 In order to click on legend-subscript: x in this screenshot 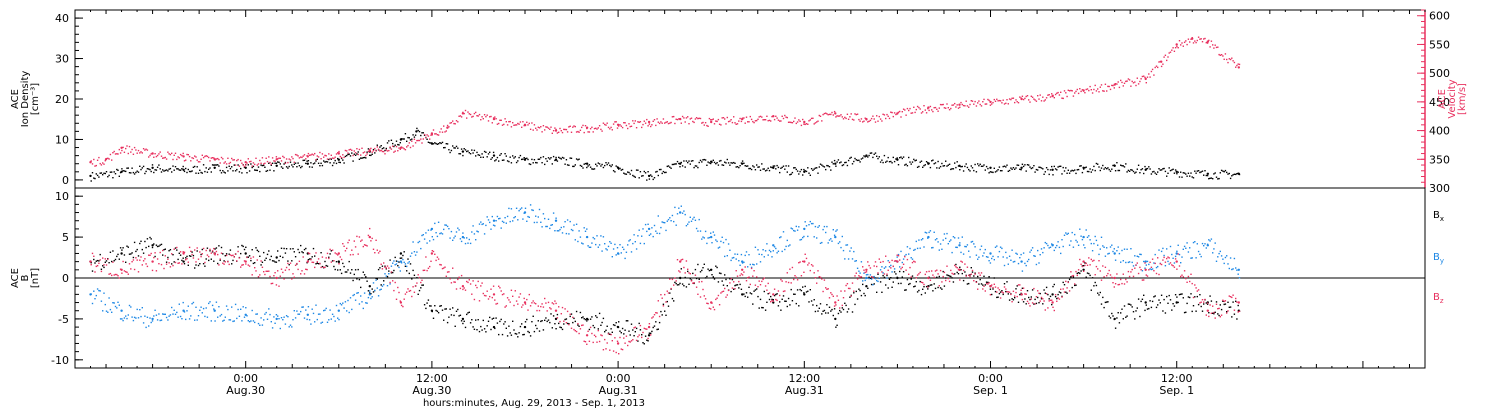, I will do `click(1442, 219)`.